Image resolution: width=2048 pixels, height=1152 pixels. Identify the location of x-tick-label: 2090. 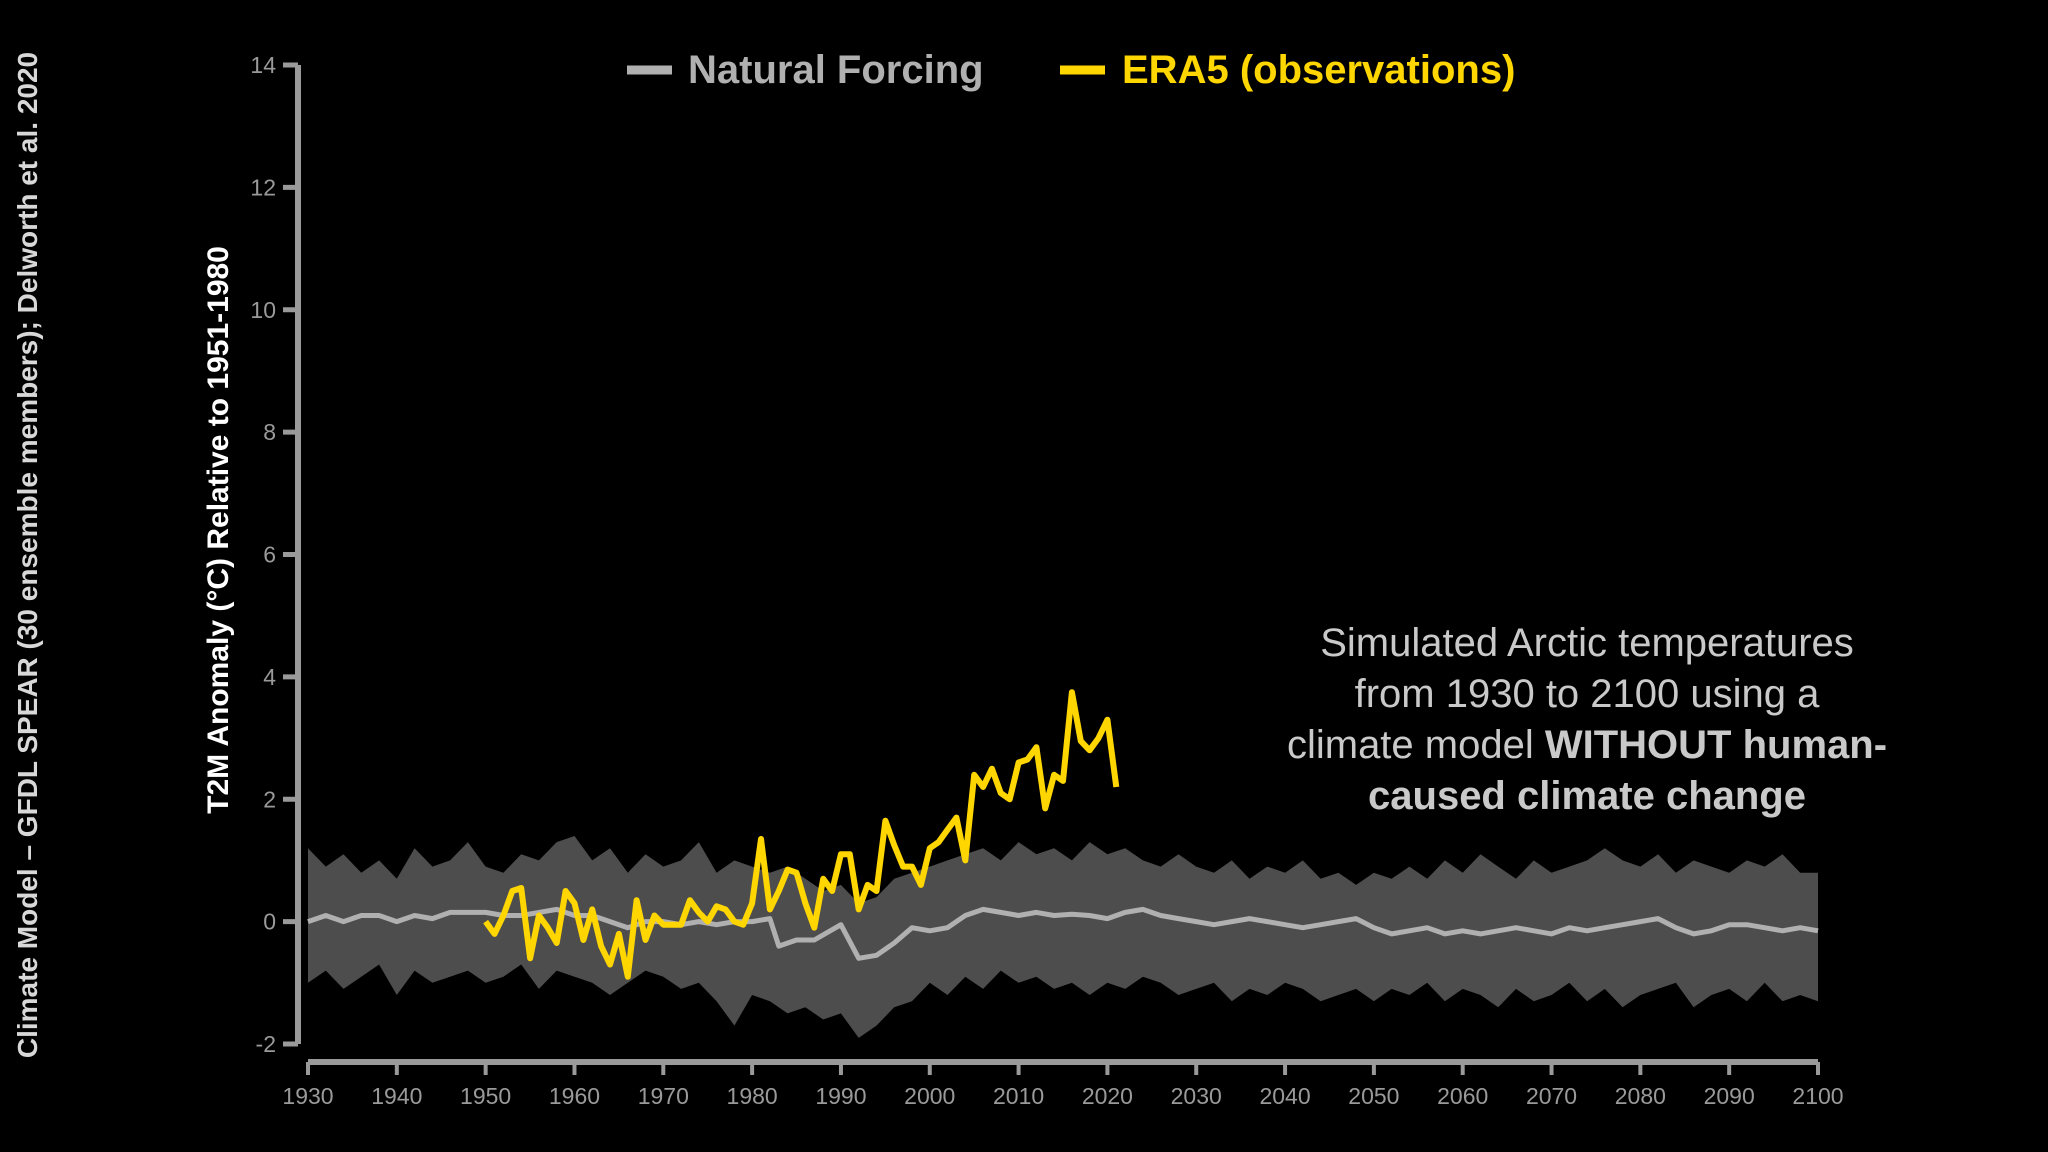
(1729, 1096).